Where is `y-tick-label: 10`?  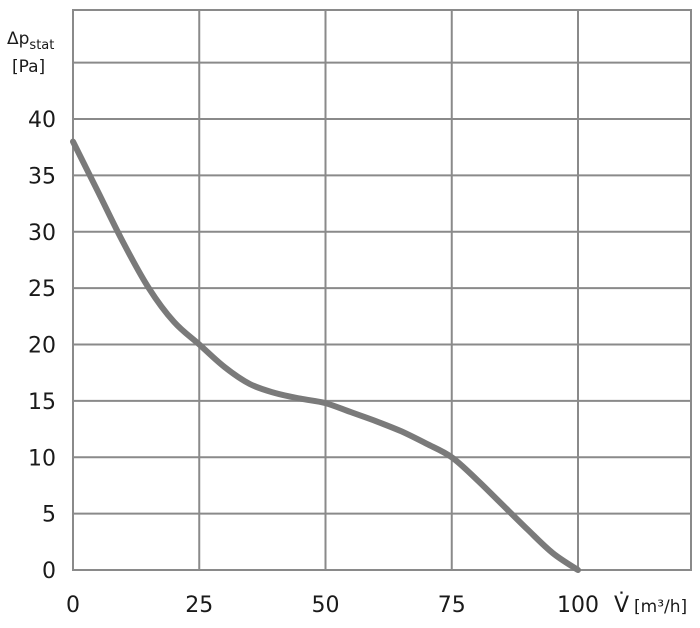
y-tick-label: 10 is located at coordinates (42, 458).